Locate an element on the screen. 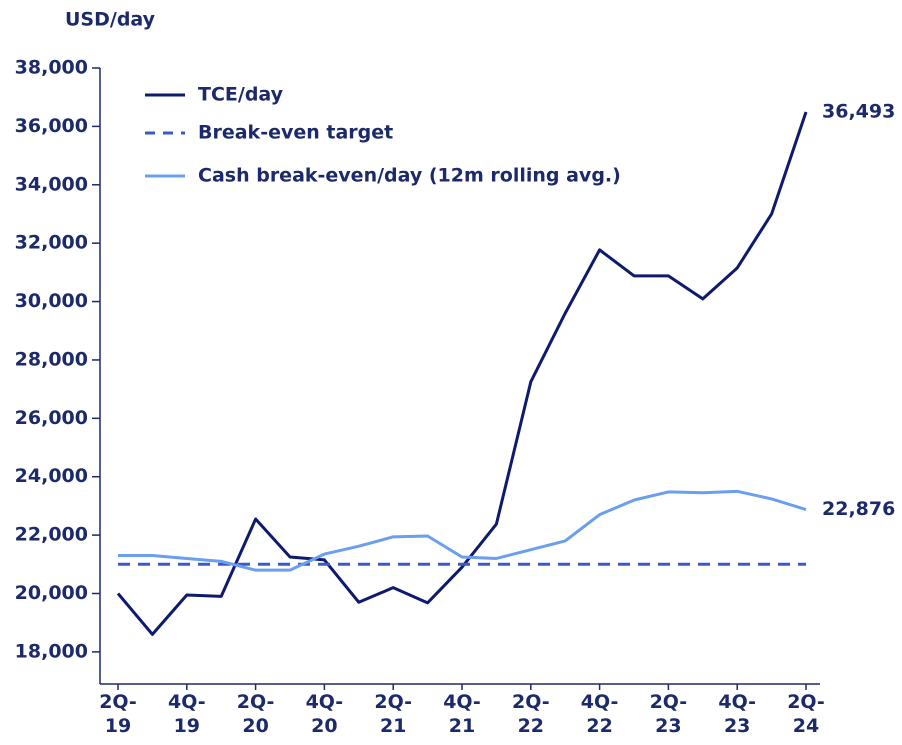 The width and height of the screenshot is (902, 745). x-tick-label: 2Q-22 is located at coordinates (530, 714).